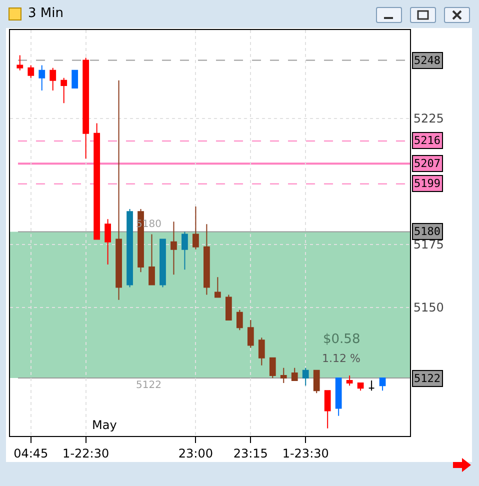 The height and width of the screenshot is (486, 479). I want to click on ref-line-label: 5199, so click(427, 183).